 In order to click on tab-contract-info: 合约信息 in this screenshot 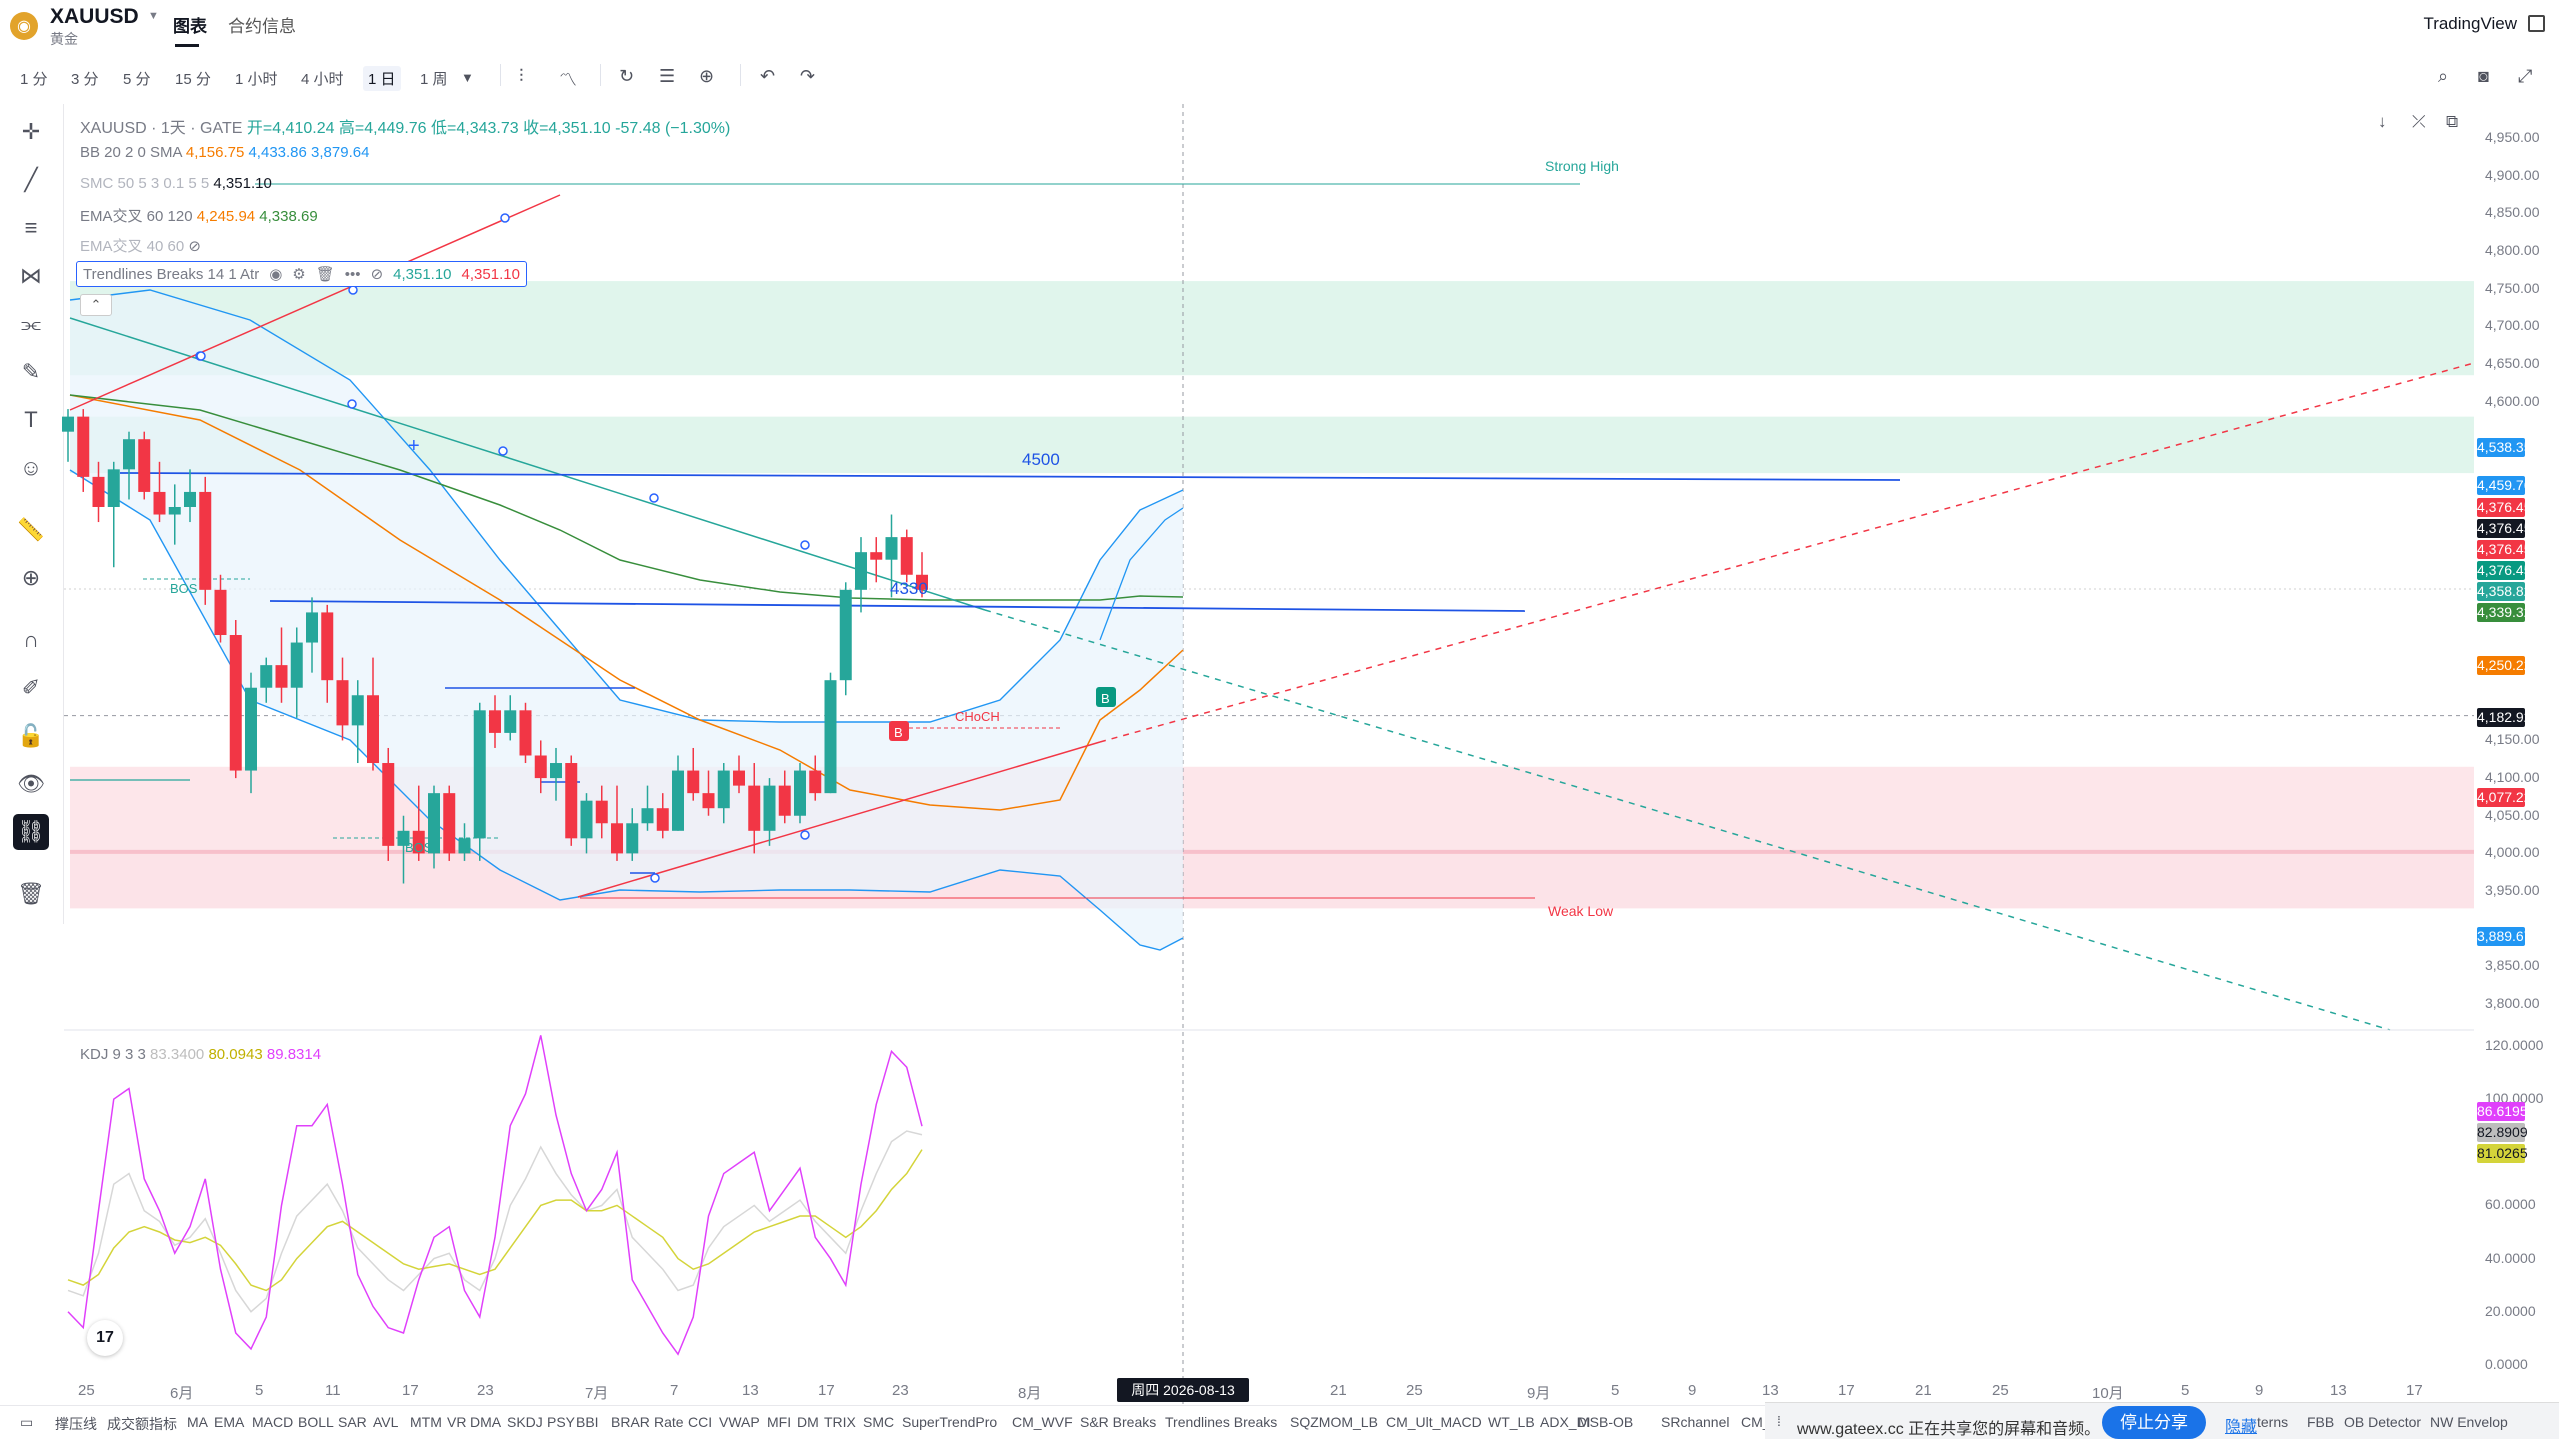, I will do `click(262, 26)`.